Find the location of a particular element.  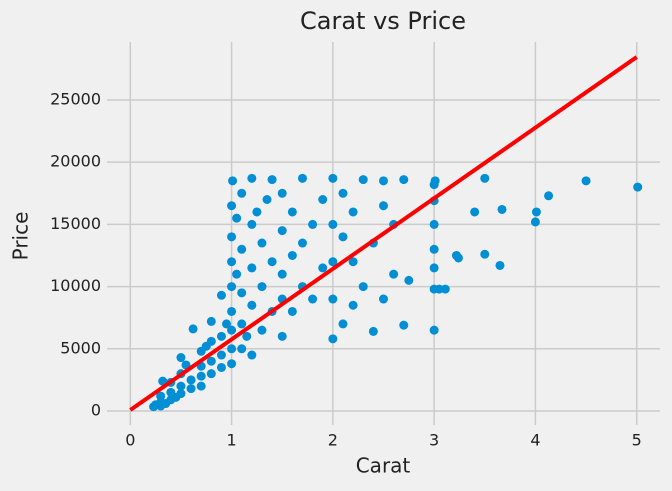

y-tick-label: 15000 is located at coordinates (75, 223).